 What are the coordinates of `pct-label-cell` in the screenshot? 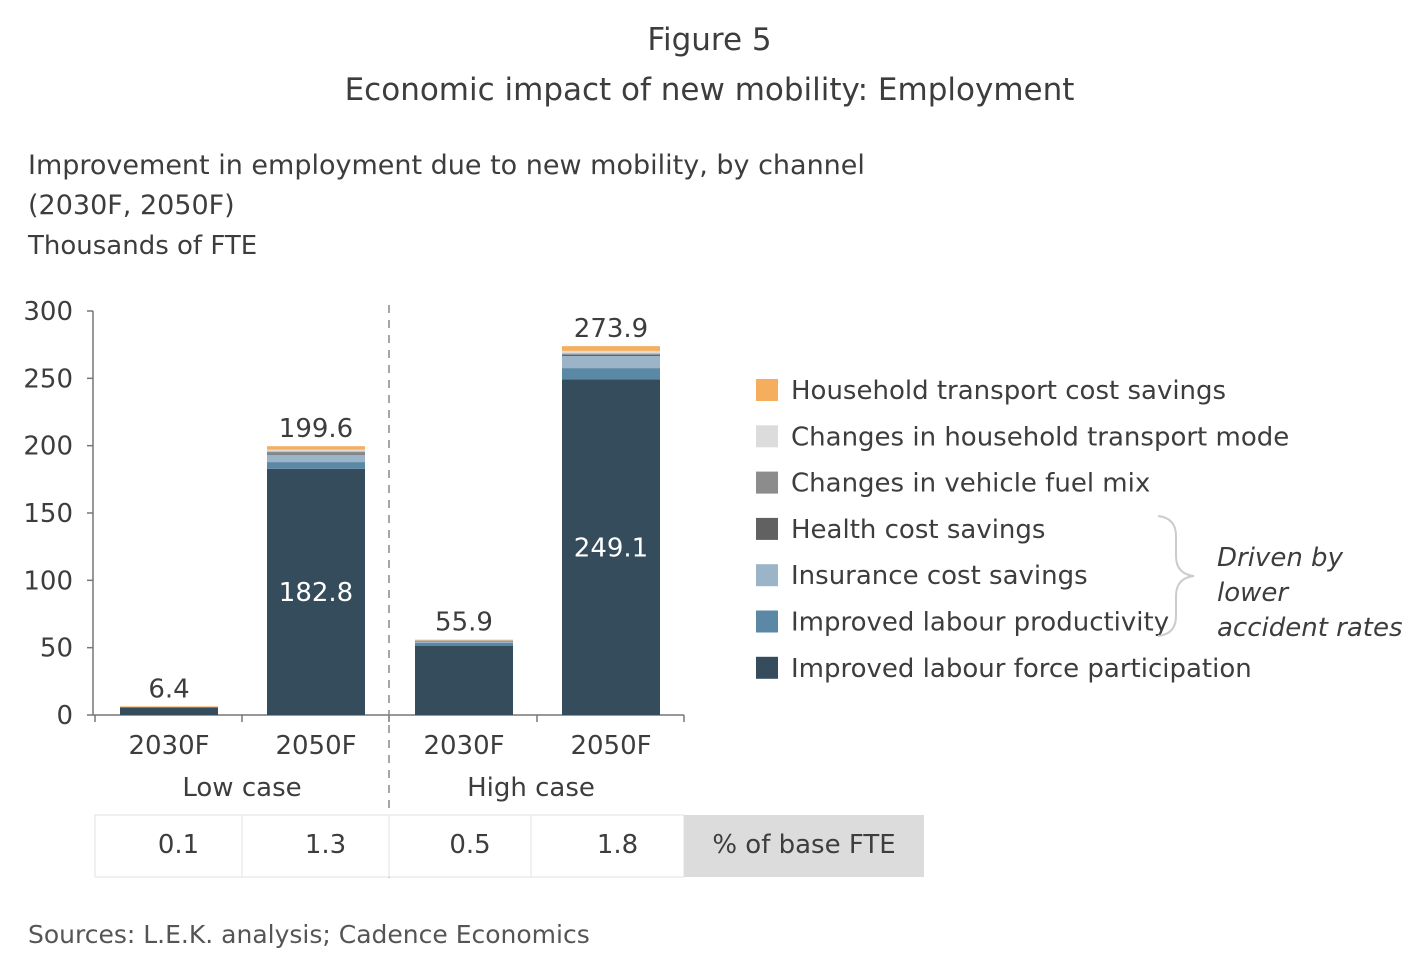 It's located at (804, 846).